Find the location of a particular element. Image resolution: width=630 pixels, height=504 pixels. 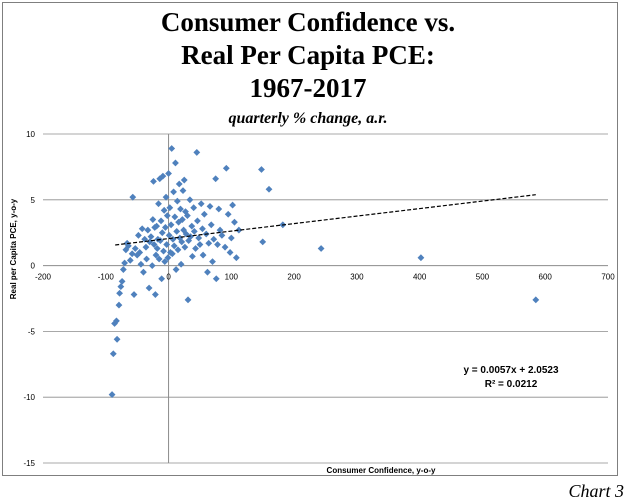

y-tick-label: 5 is located at coordinates (33, 200).